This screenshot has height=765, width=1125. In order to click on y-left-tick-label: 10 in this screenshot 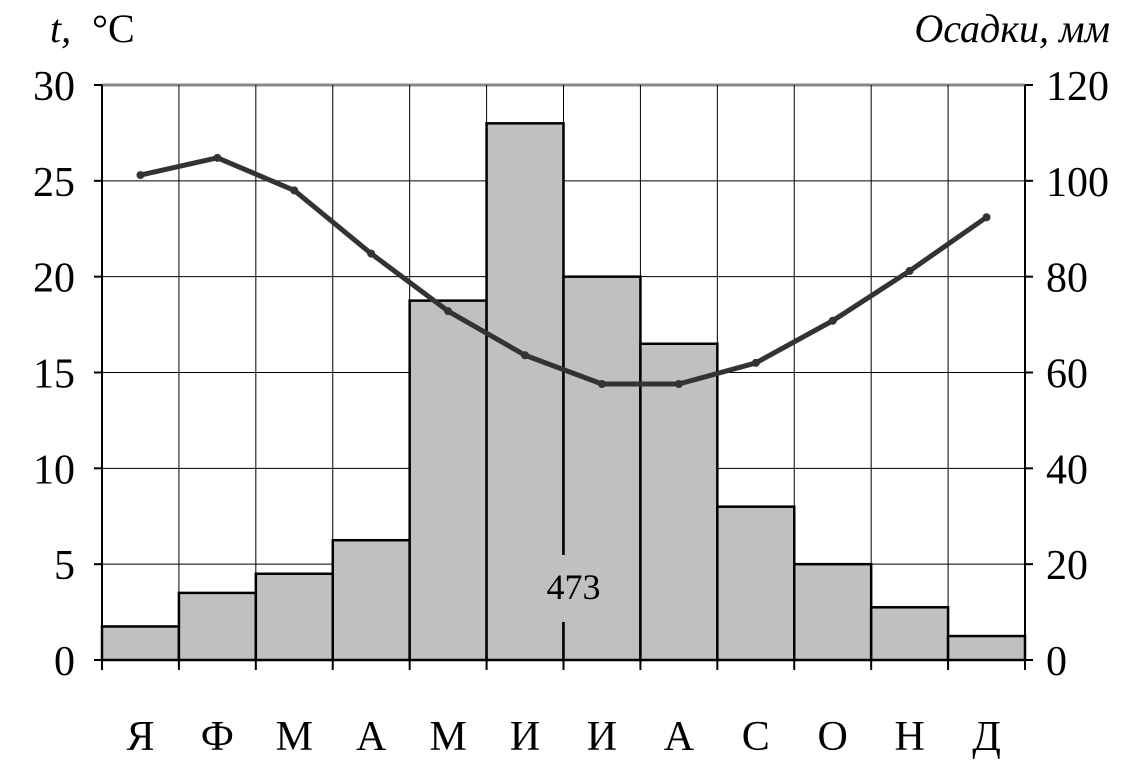, I will do `click(54, 470)`.